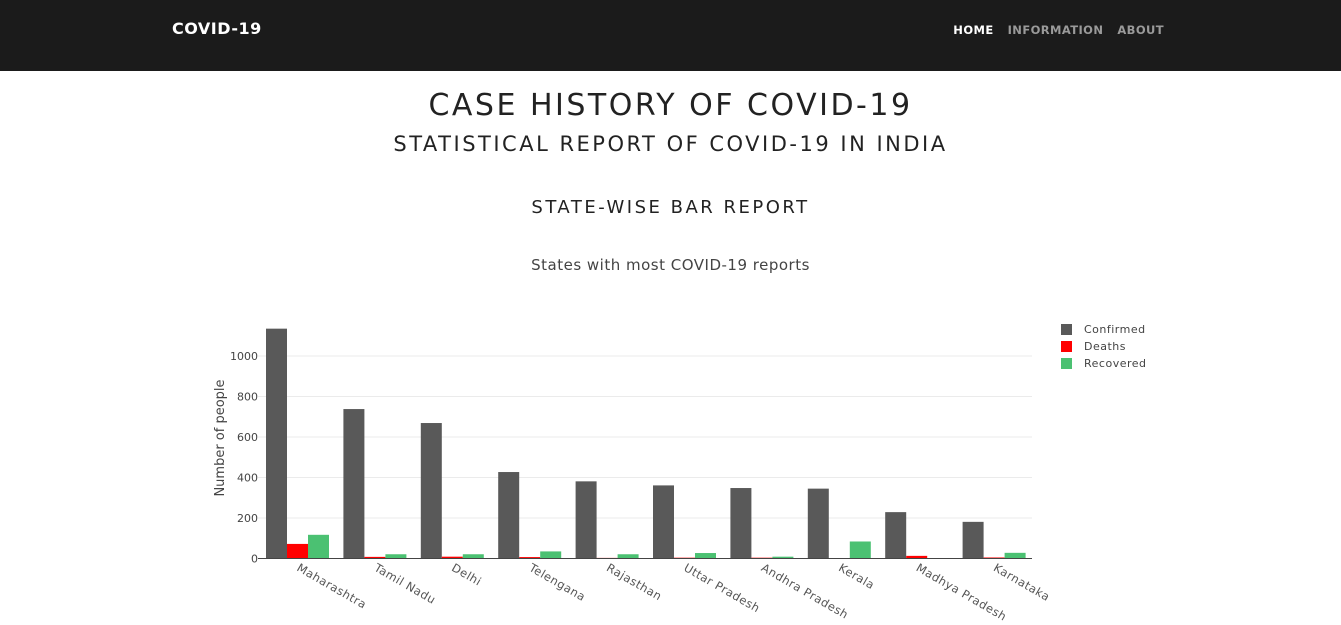 This screenshot has width=1341, height=625. I want to click on y-axis-ticks: 0 200 400 600 800 1000, so click(244, 458).